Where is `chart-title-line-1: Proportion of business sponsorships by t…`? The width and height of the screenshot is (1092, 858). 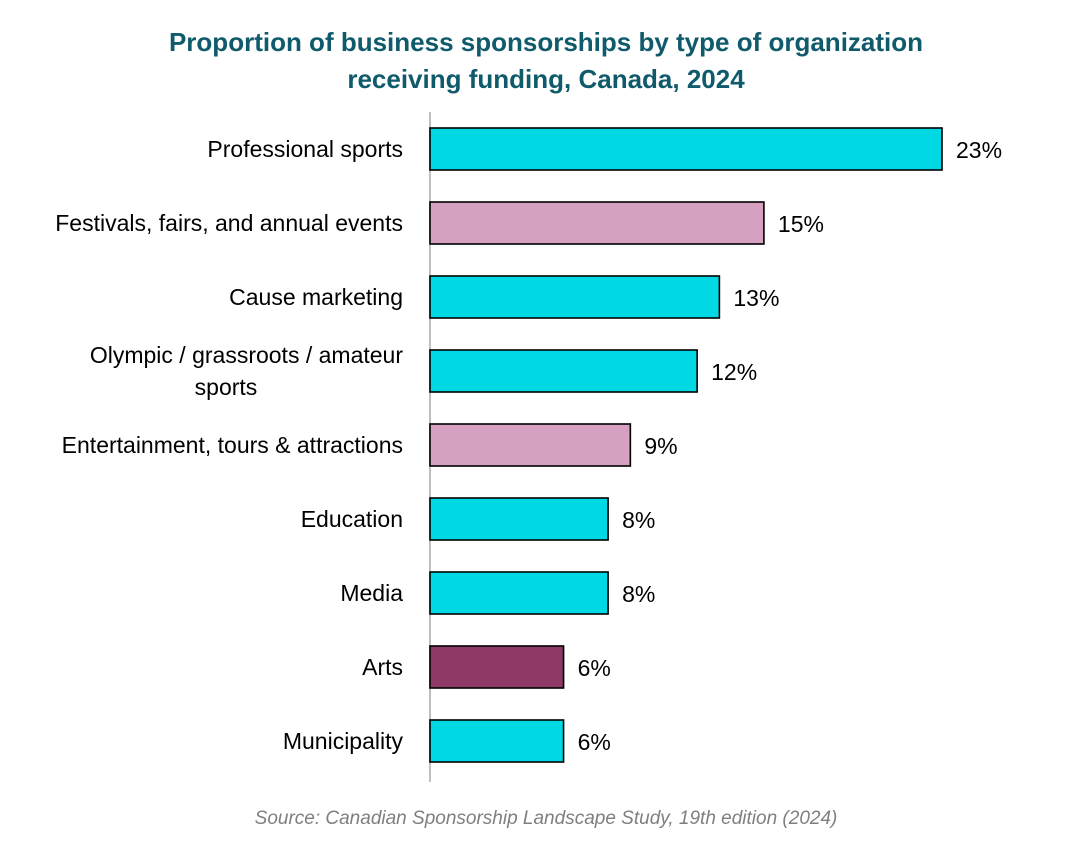
chart-title-line-1: Proportion of business sponsorships by t… is located at coordinates (546, 42).